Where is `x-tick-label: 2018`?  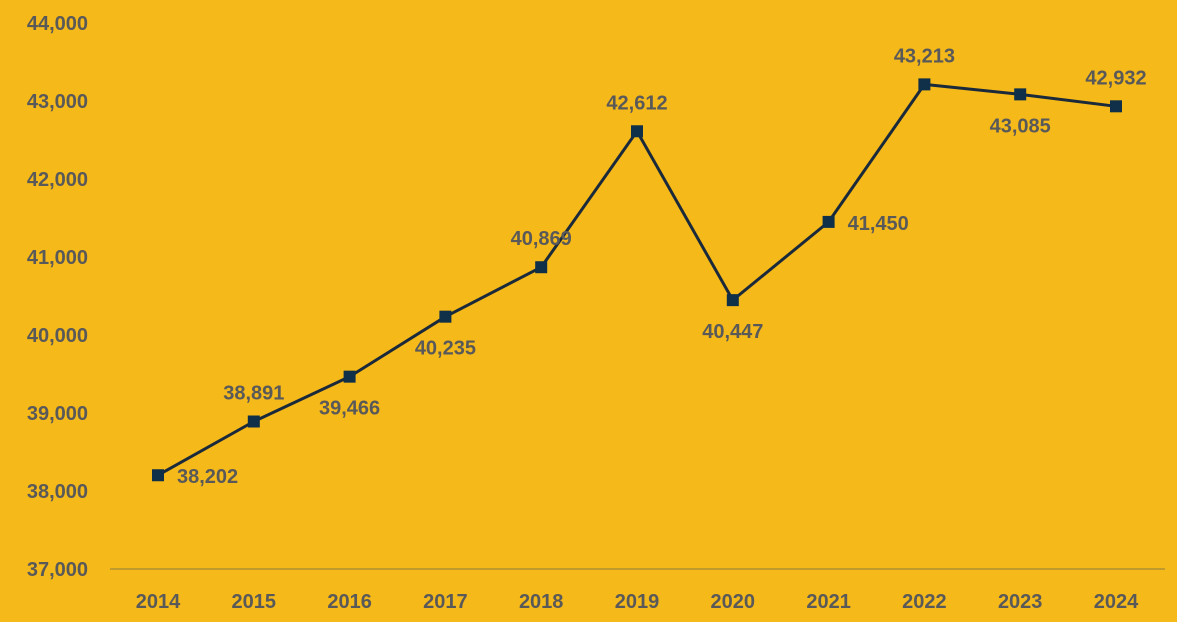
x-tick-label: 2018 is located at coordinates (541, 602).